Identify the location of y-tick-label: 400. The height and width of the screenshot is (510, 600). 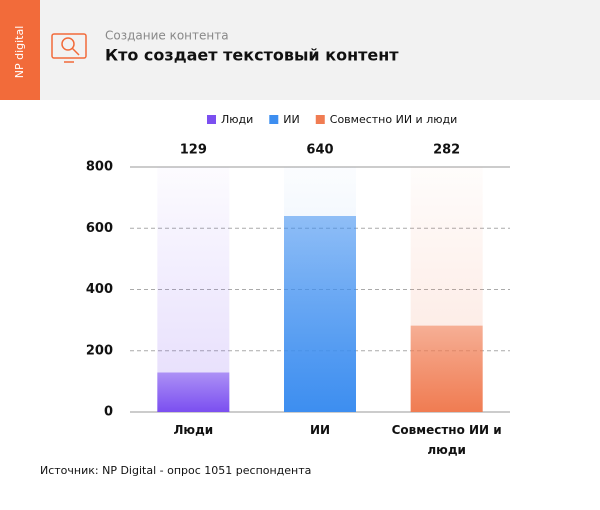
(99, 289).